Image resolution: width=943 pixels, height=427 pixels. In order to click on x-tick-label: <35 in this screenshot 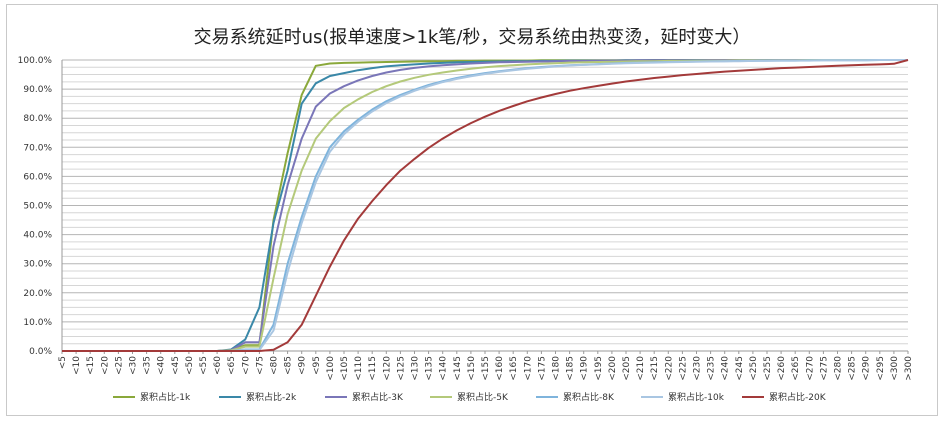, I will do `click(148, 365)`.